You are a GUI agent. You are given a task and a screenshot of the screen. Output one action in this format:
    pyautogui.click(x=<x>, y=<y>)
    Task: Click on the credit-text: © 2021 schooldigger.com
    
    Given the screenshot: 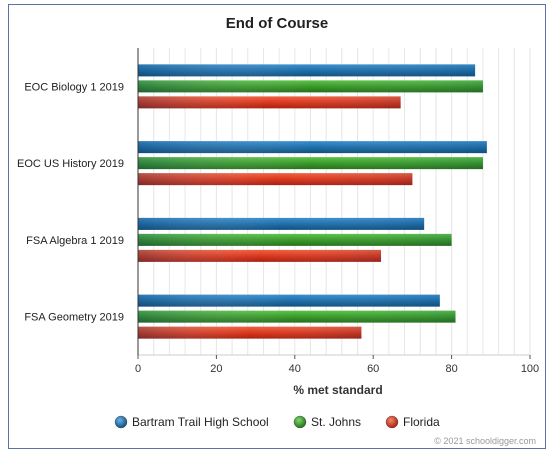 What is the action you would take?
    pyautogui.click(x=485, y=441)
    